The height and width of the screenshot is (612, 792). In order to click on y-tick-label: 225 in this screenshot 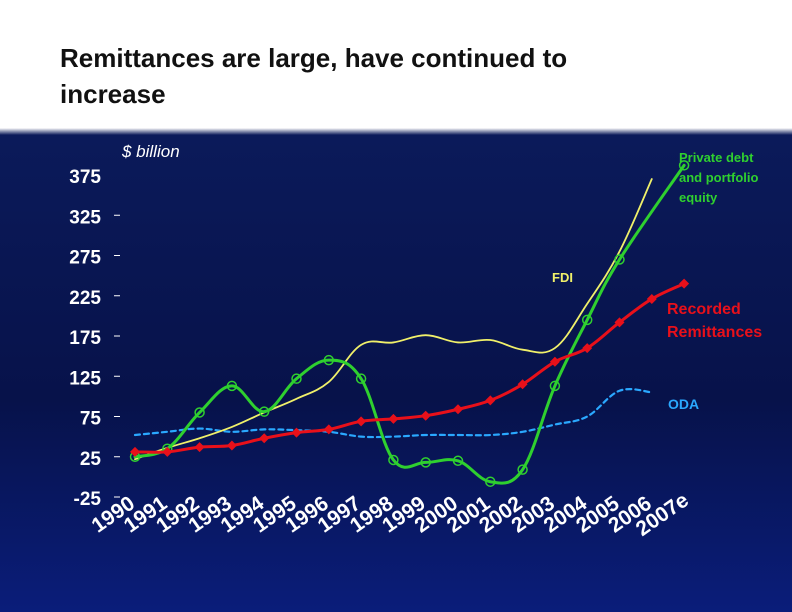, I will do `click(85, 298)`.